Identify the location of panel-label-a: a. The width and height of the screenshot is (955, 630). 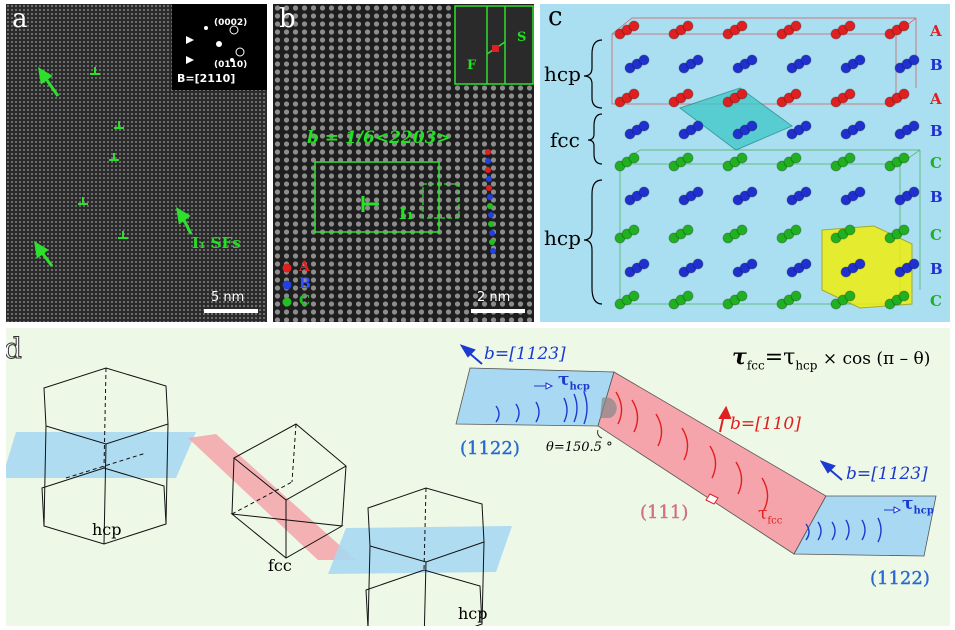
(20, 19).